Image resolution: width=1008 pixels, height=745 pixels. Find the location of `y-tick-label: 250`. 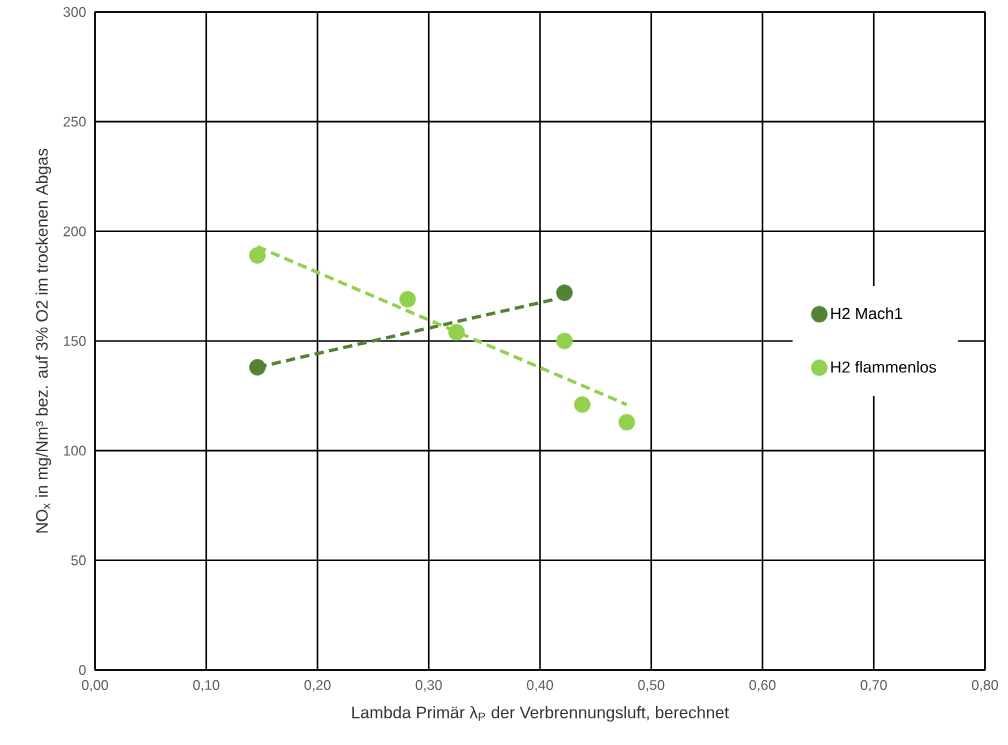

y-tick-label: 250 is located at coordinates (74, 121).